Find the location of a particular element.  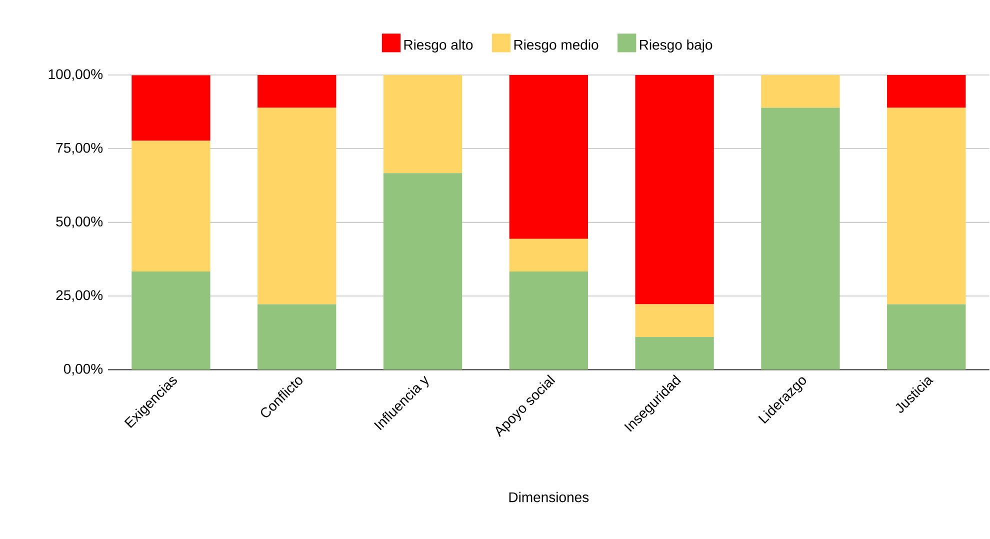

y-tick-label: 25,00% is located at coordinates (79, 296).